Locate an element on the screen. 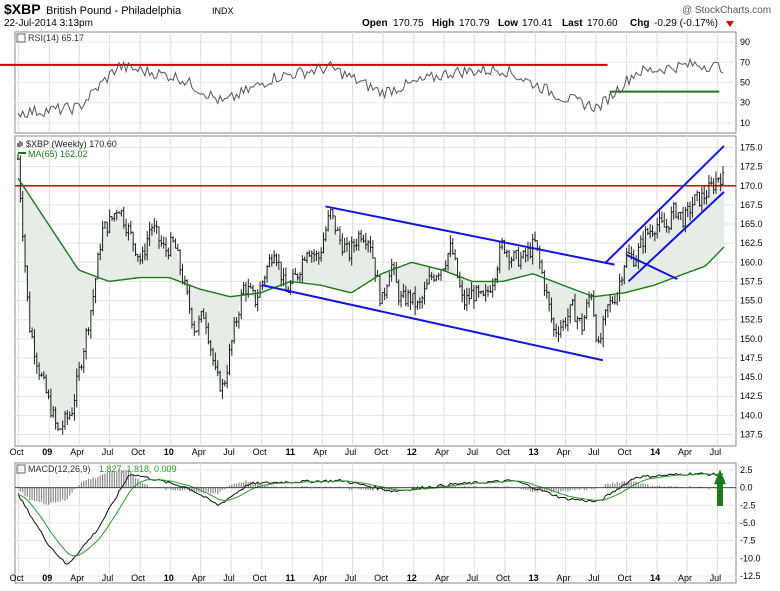  uptrend-lower-line is located at coordinates (676, 237).